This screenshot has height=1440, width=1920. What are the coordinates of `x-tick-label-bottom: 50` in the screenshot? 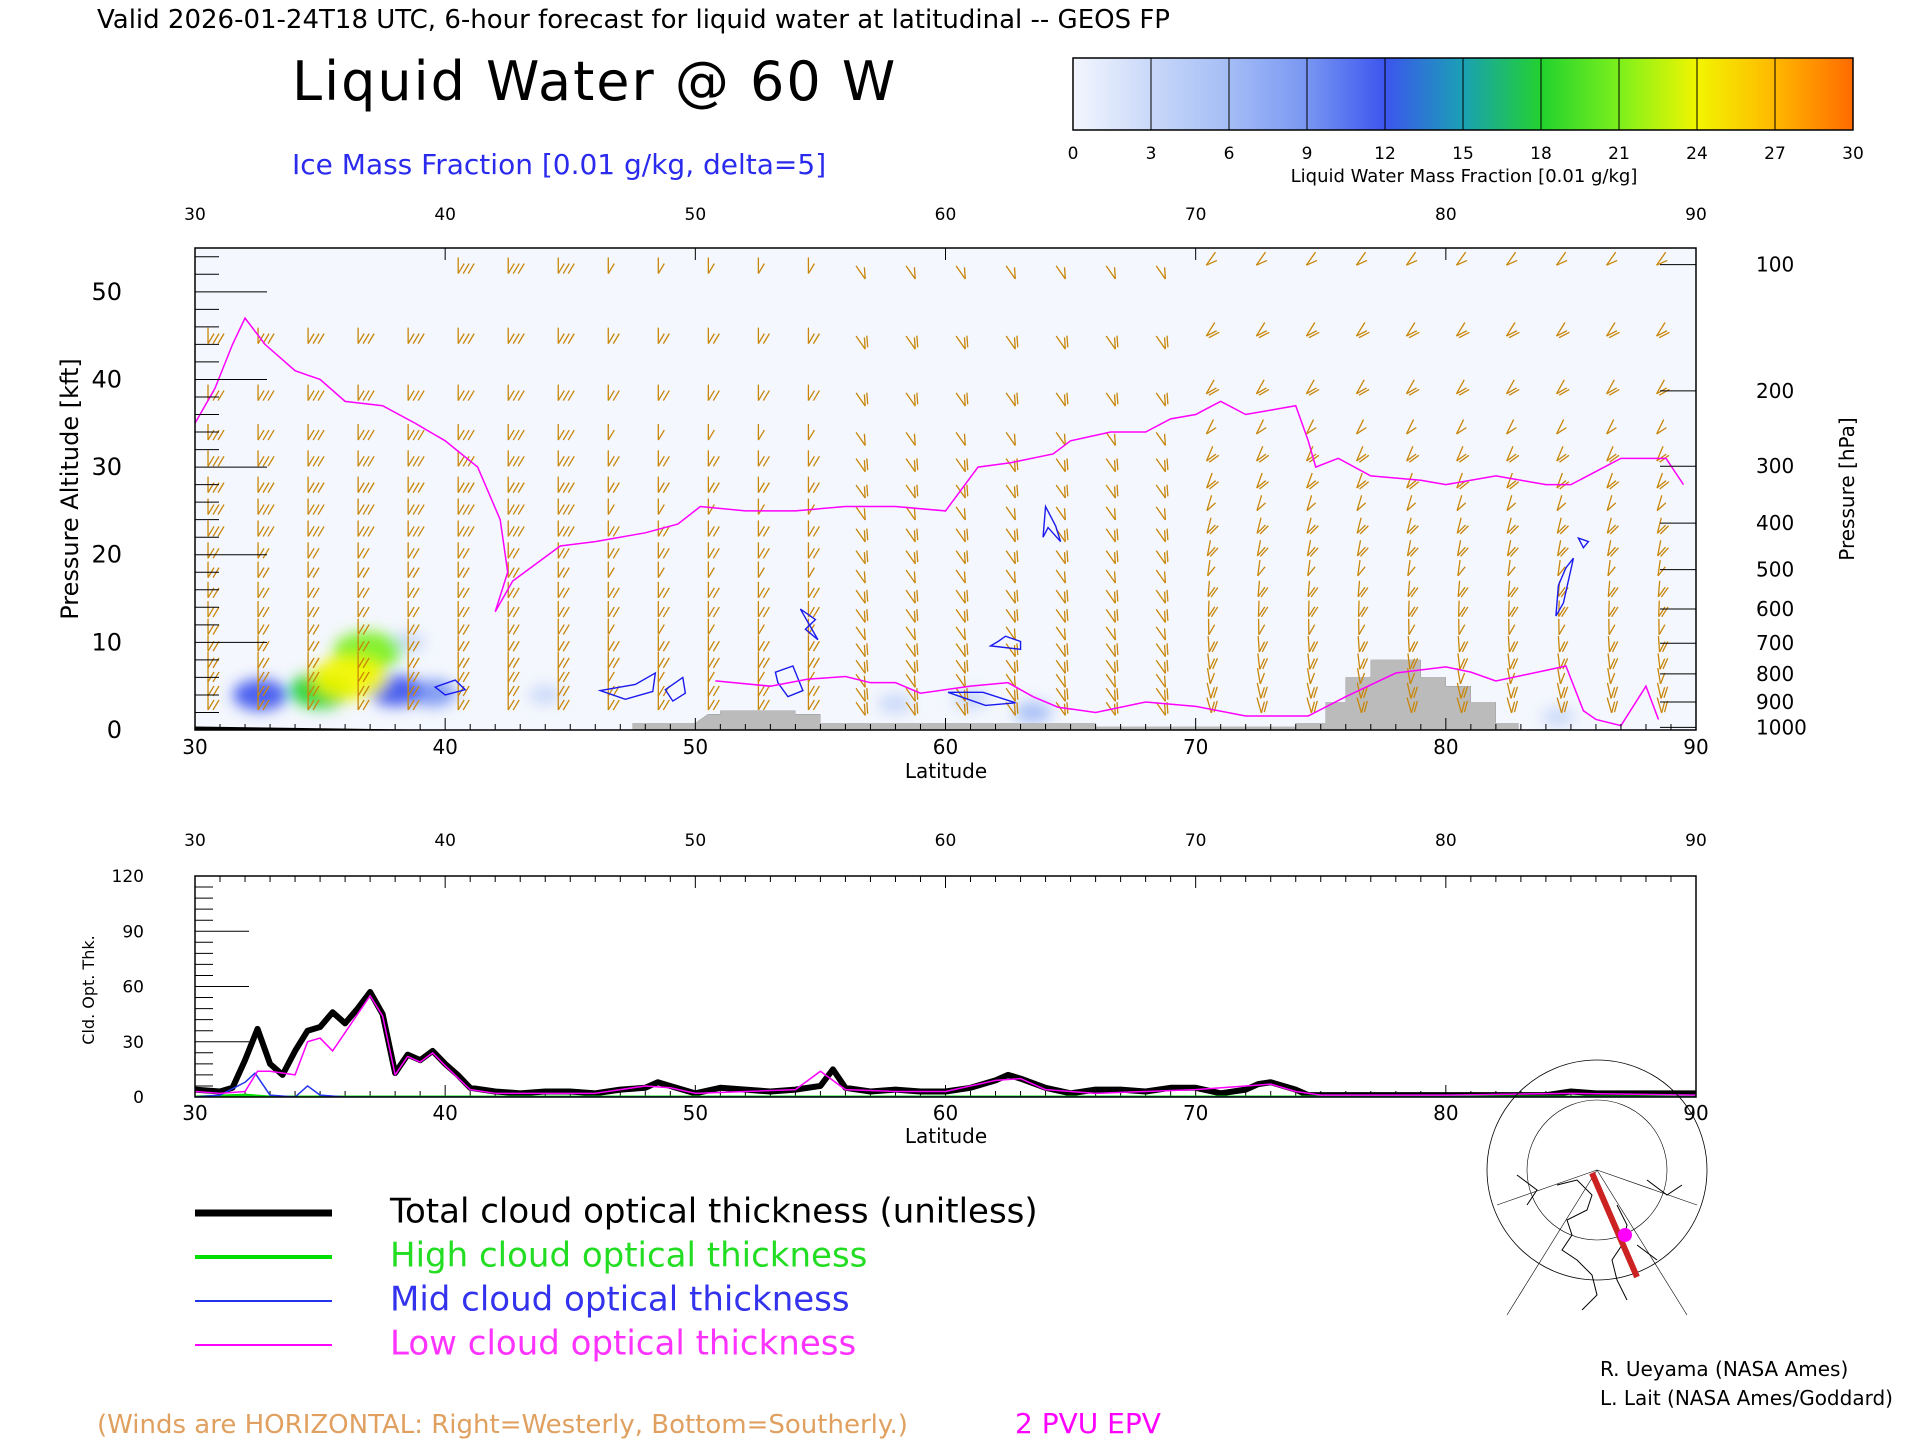 It's located at (695, 1113).